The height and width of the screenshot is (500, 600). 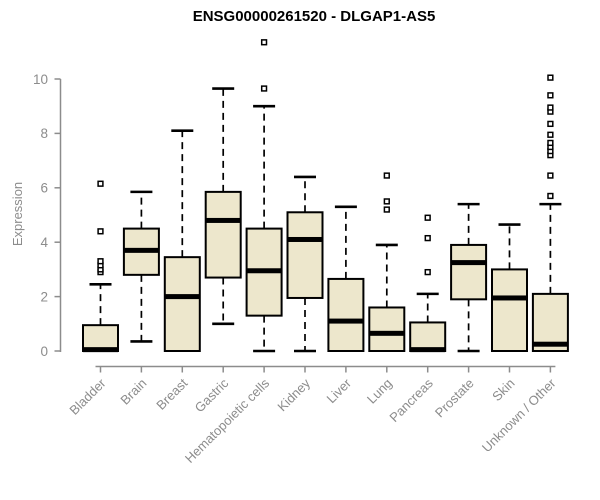 I want to click on median-brain, so click(x=141, y=250).